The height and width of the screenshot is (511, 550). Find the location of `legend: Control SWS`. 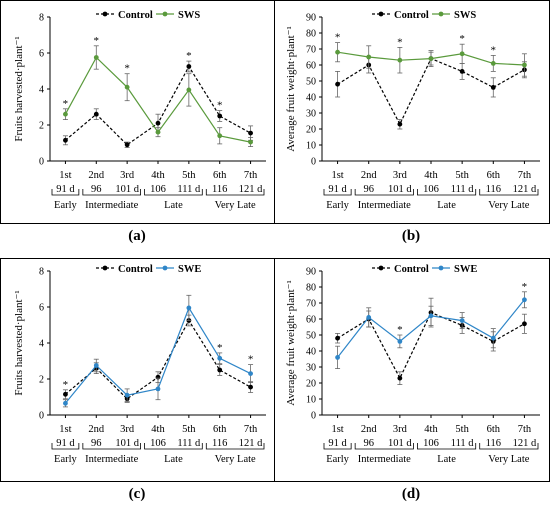

legend: Control SWS is located at coordinates (424, 15).